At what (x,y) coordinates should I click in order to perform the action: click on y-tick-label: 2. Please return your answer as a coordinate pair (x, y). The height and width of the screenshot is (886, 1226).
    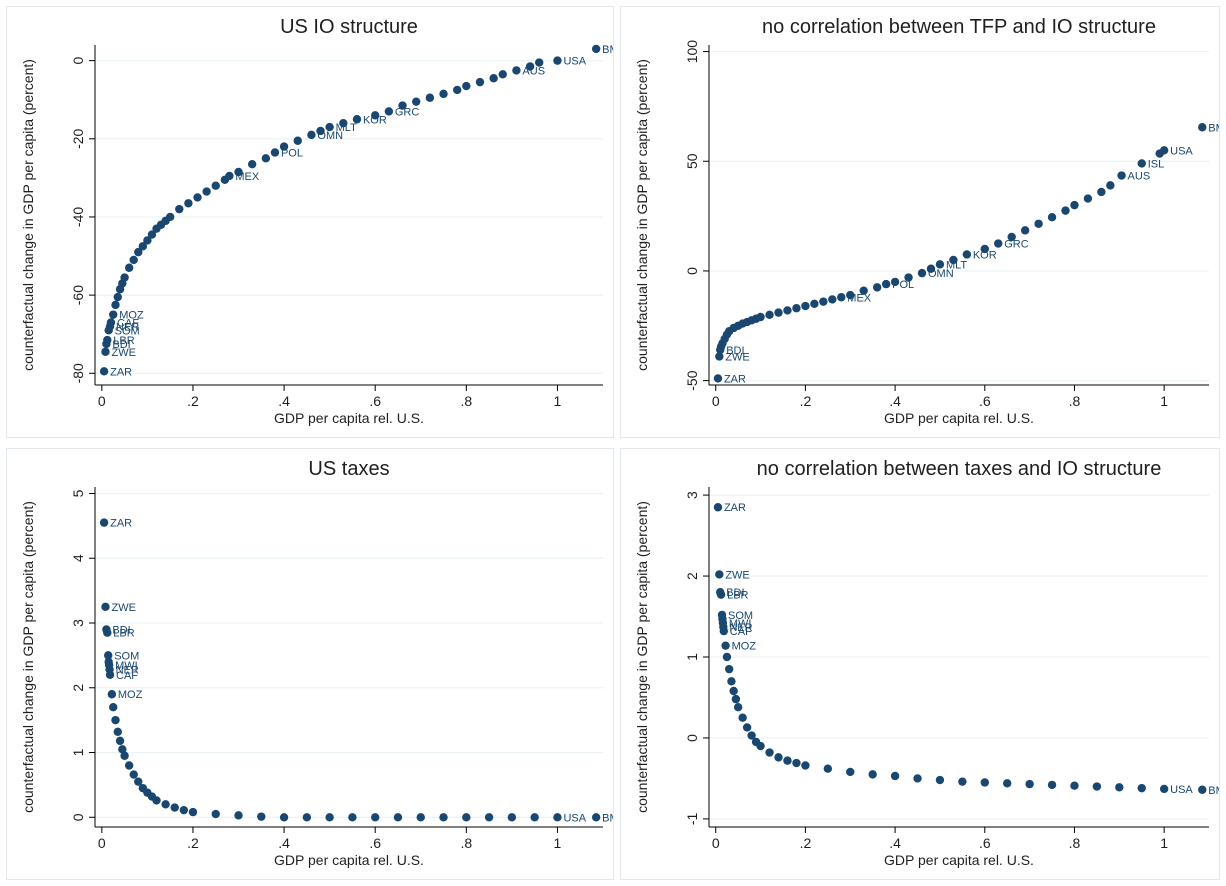
    Looking at the image, I should click on (78, 688).